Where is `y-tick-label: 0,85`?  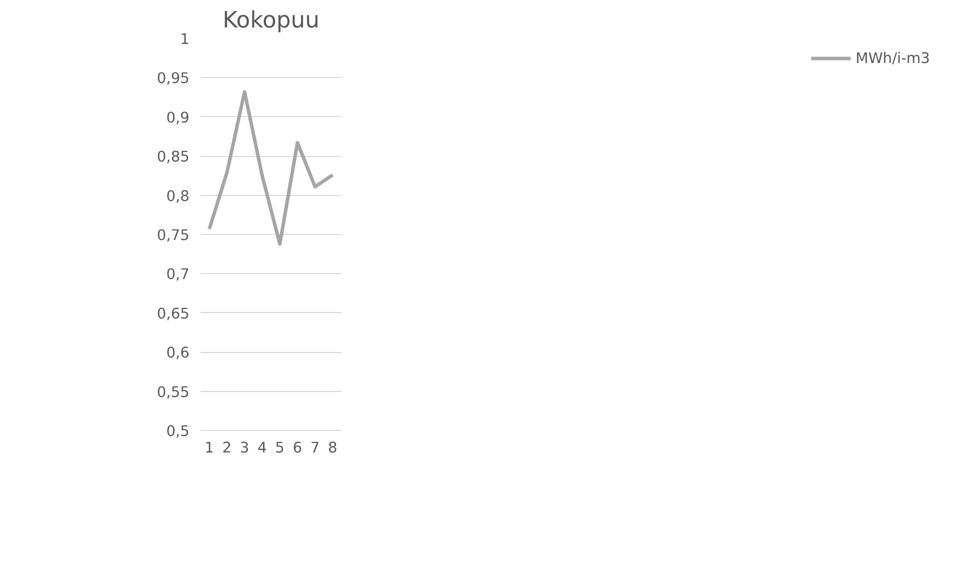
y-tick-label: 0,85 is located at coordinates (173, 157).